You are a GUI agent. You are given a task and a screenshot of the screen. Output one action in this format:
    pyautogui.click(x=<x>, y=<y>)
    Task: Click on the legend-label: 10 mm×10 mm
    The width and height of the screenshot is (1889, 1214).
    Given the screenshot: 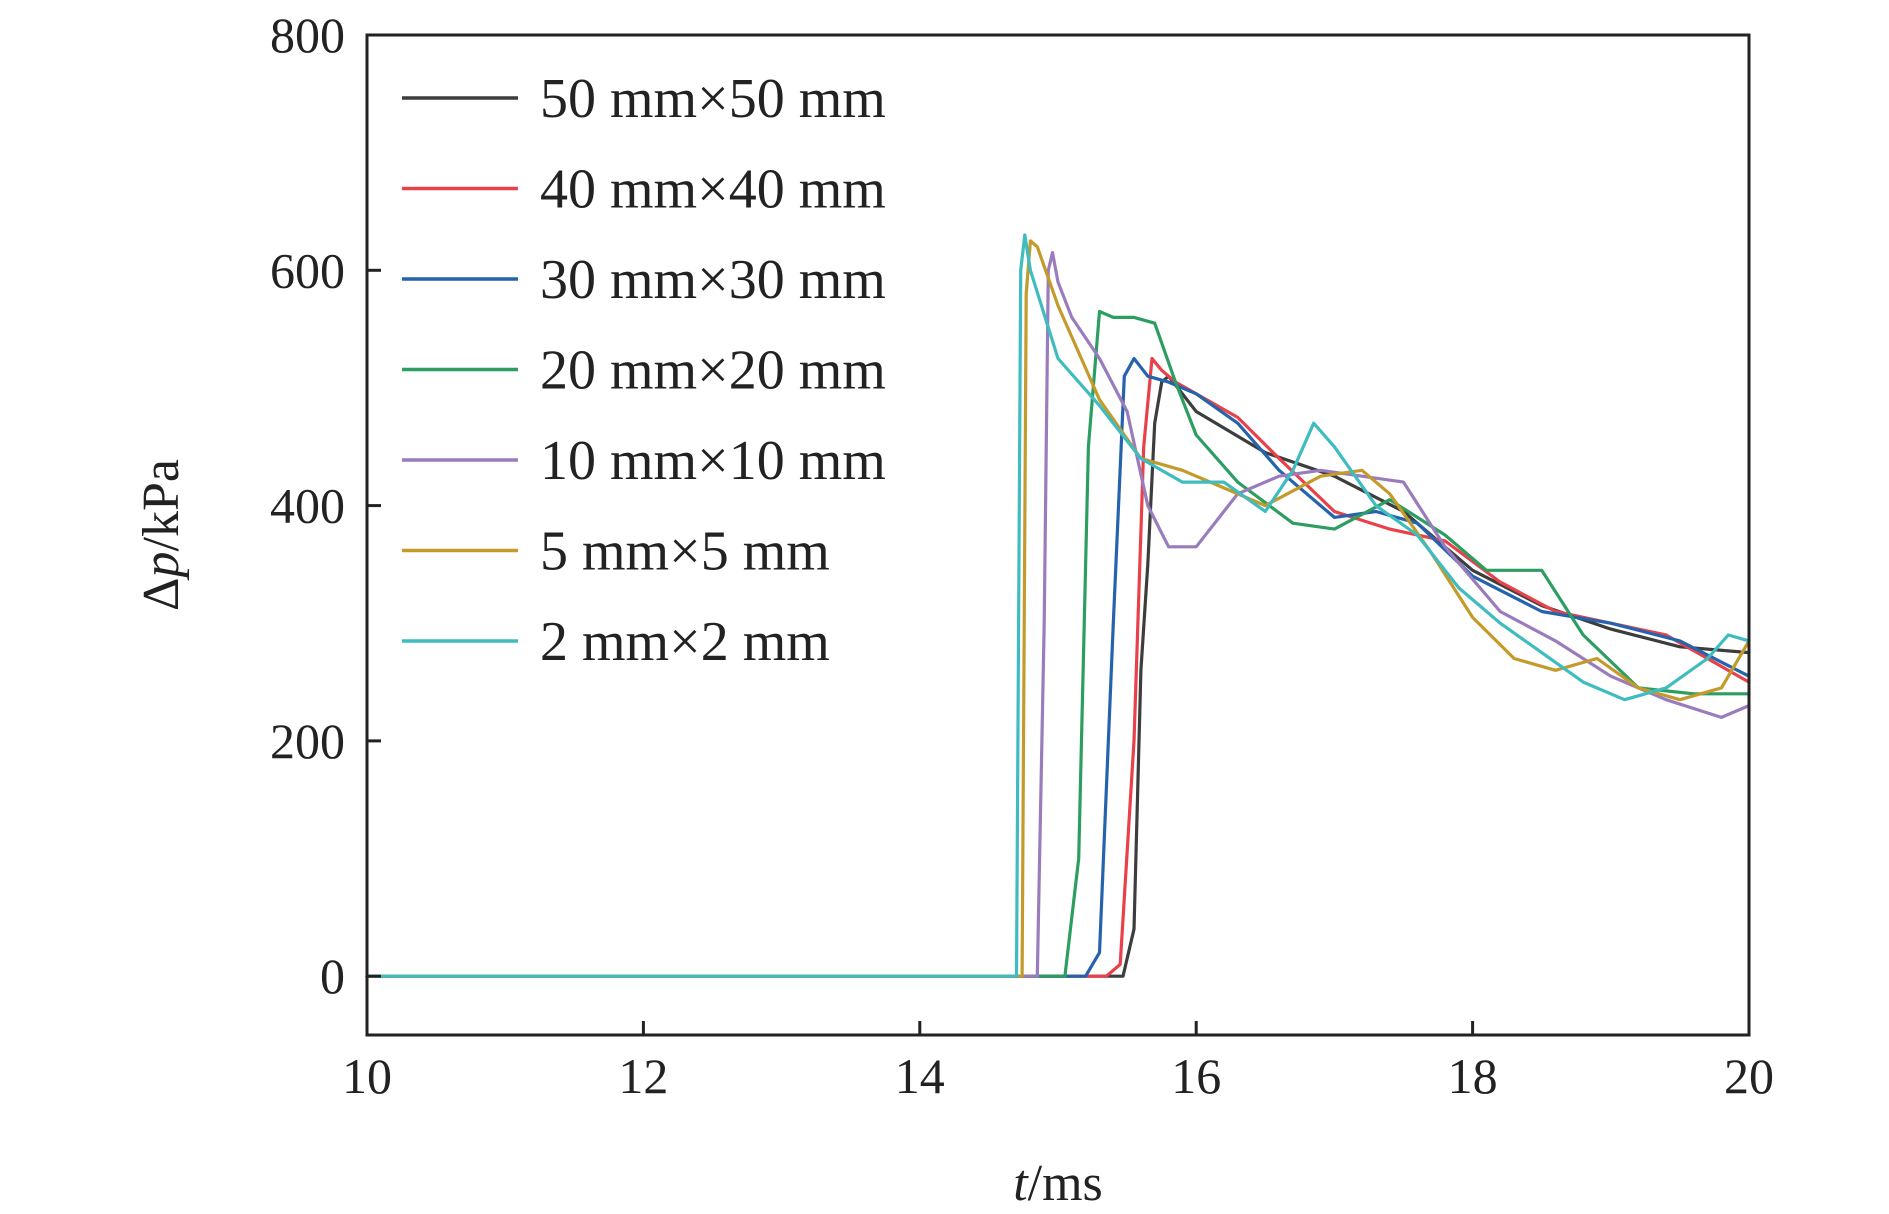 What is the action you would take?
    pyautogui.click(x=713, y=461)
    